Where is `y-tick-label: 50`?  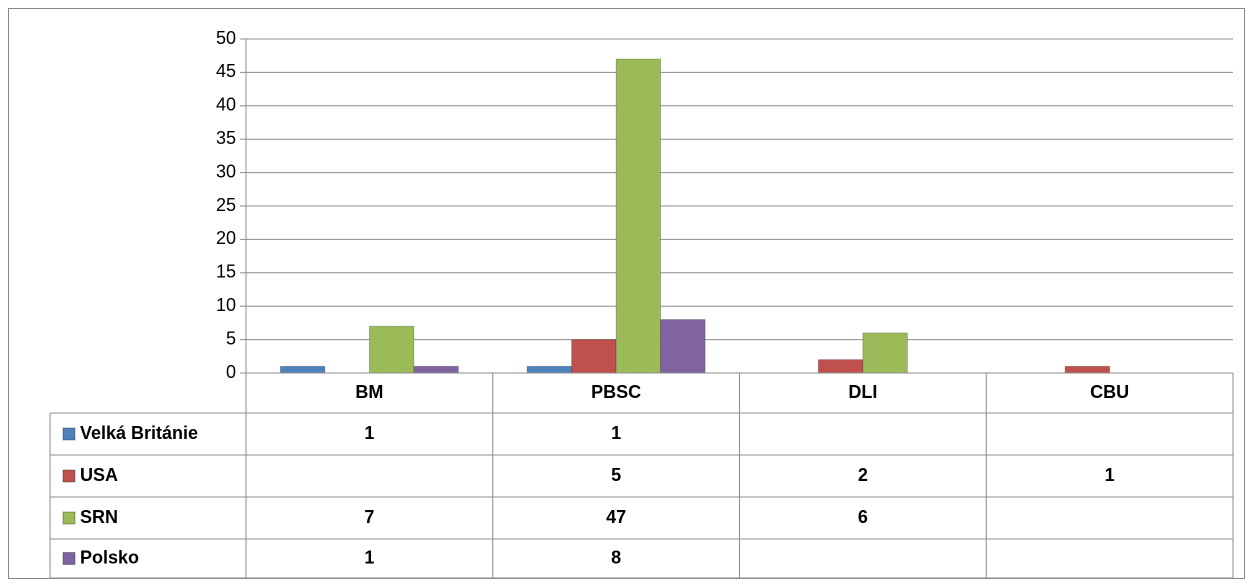 y-tick-label: 50 is located at coordinates (226, 38).